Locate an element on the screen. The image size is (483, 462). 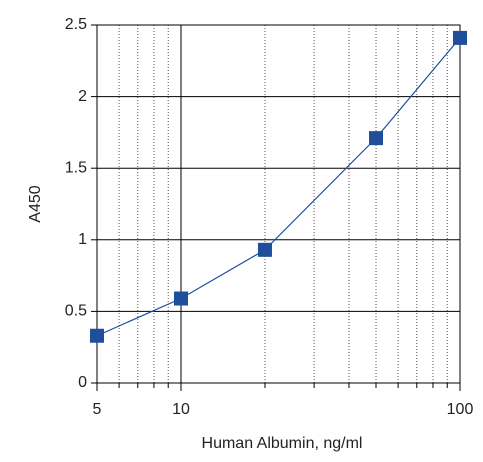
y-tick-label: 0.5 is located at coordinates (76, 311).